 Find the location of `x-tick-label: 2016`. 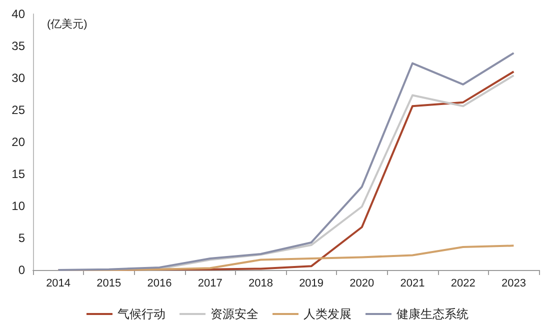

x-tick-label: 2016 is located at coordinates (159, 284).